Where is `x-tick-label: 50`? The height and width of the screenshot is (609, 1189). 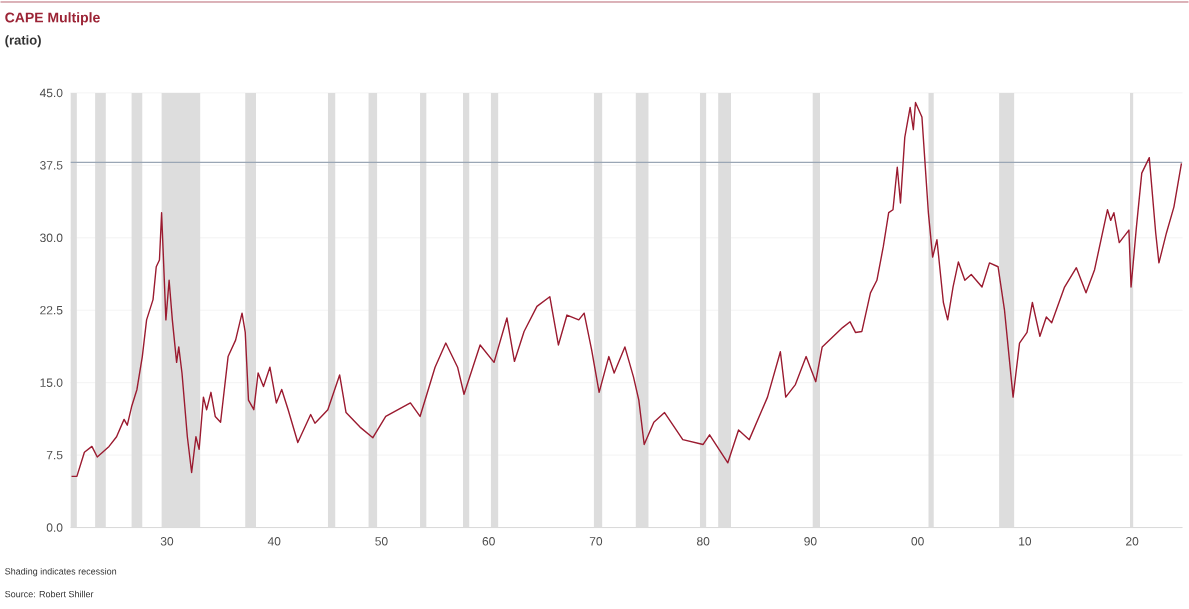
x-tick-label: 50 is located at coordinates (381, 541).